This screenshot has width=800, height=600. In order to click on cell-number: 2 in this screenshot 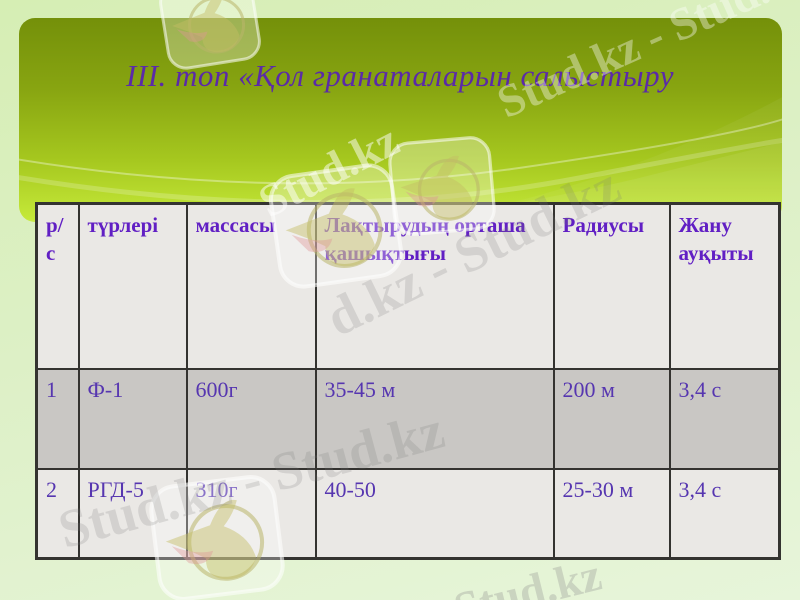, I will do `click(57, 513)`.